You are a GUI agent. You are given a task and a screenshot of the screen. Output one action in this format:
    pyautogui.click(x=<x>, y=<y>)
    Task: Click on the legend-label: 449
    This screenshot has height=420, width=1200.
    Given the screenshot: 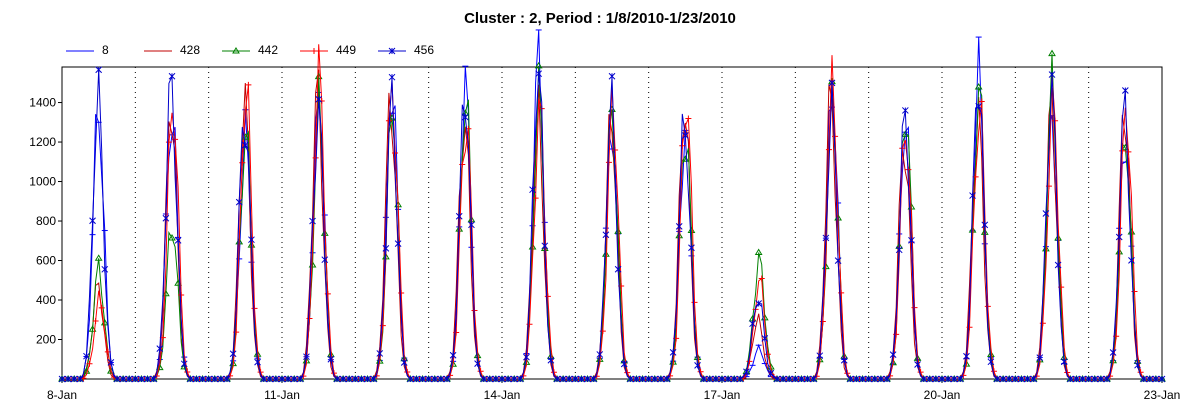 What is the action you would take?
    pyautogui.click(x=346, y=50)
    